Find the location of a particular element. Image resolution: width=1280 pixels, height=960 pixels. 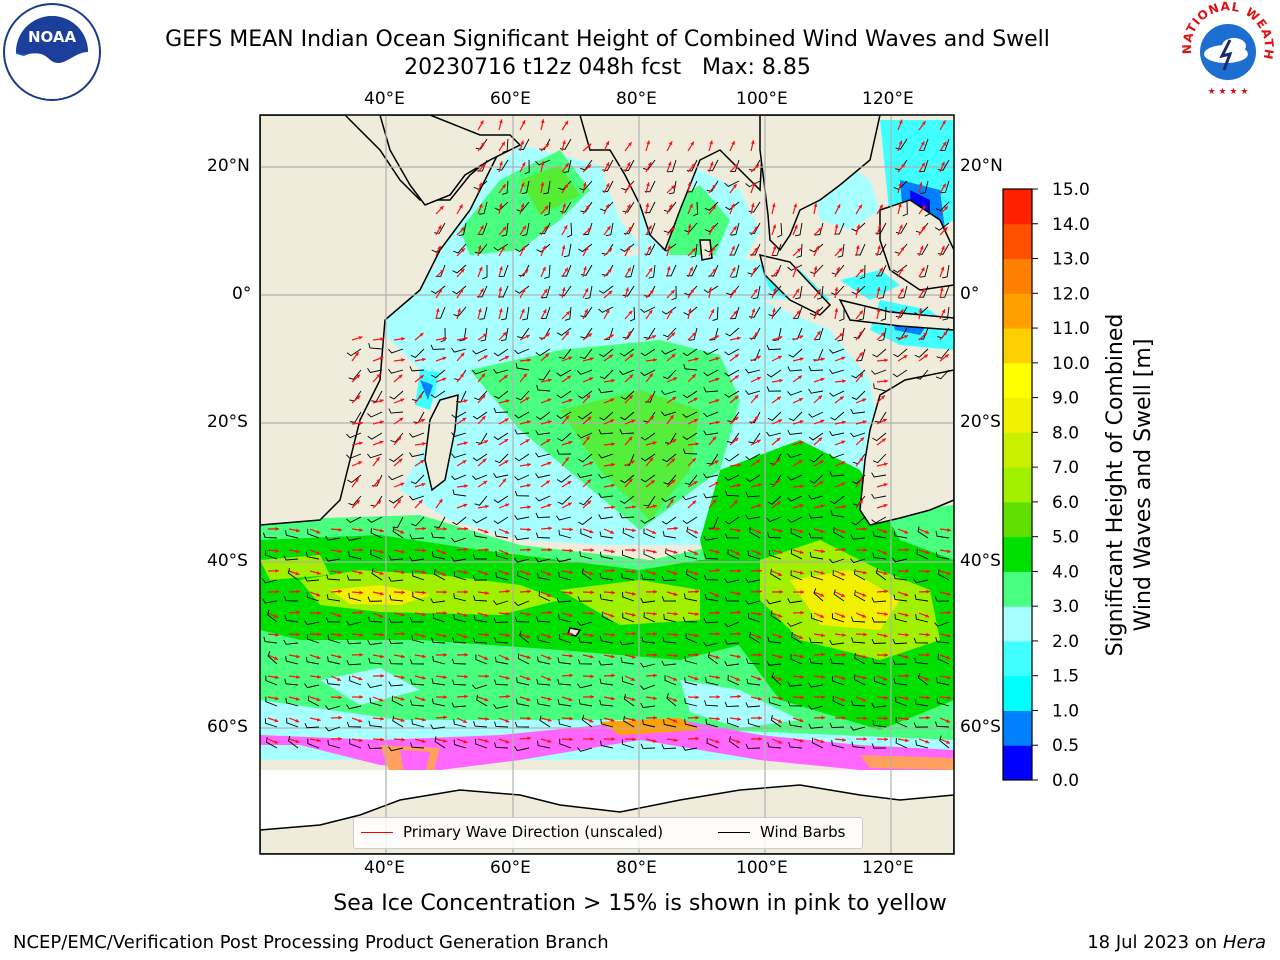

colorbar-frame is located at coordinates (1017, 484).